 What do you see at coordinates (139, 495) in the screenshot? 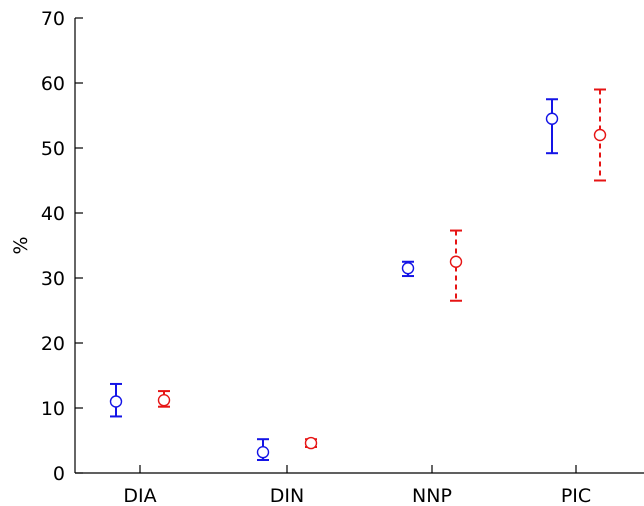
I see `x-tick-label-dia: DIA` at bounding box center [139, 495].